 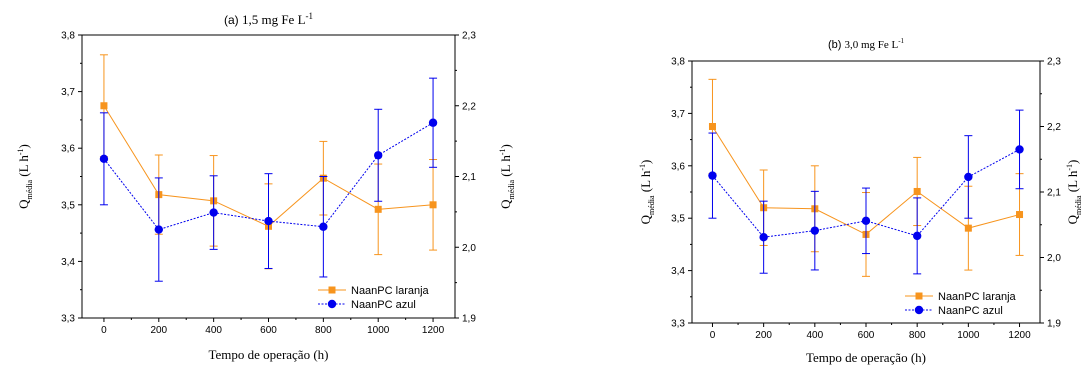 What do you see at coordinates (871, 45) in the screenshot?
I see `chart-title-text: 3,0 mg Fe L` at bounding box center [871, 45].